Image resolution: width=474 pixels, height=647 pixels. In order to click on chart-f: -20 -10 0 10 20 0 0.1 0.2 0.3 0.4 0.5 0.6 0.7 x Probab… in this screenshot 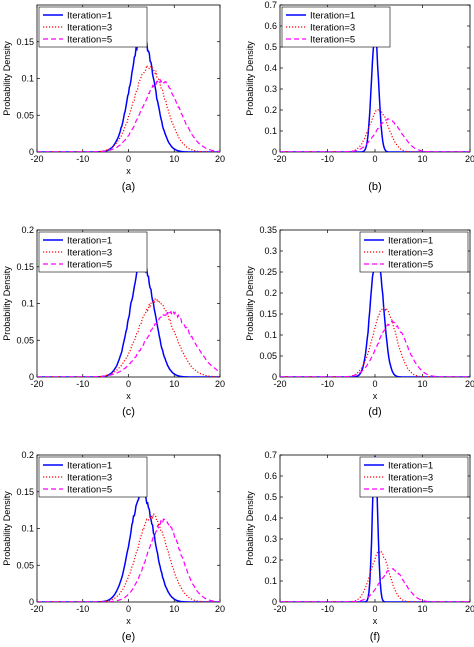, I will do `click(359, 546)`.